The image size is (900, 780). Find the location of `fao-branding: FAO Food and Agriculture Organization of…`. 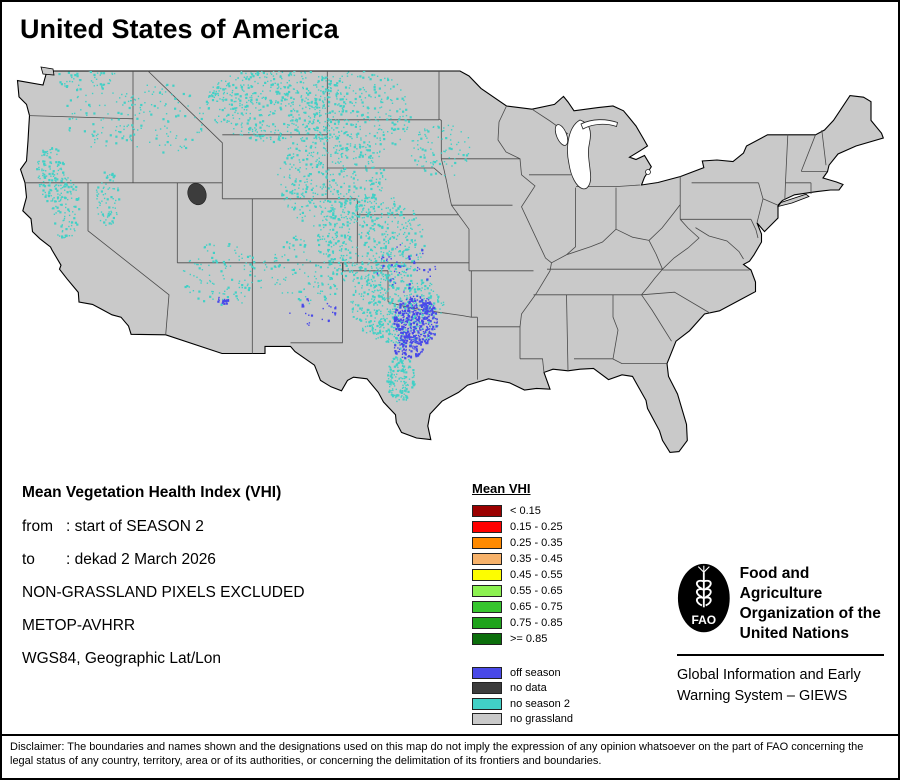

fao-branding: FAO Food and Agriculture Organization of… is located at coordinates (780, 633).